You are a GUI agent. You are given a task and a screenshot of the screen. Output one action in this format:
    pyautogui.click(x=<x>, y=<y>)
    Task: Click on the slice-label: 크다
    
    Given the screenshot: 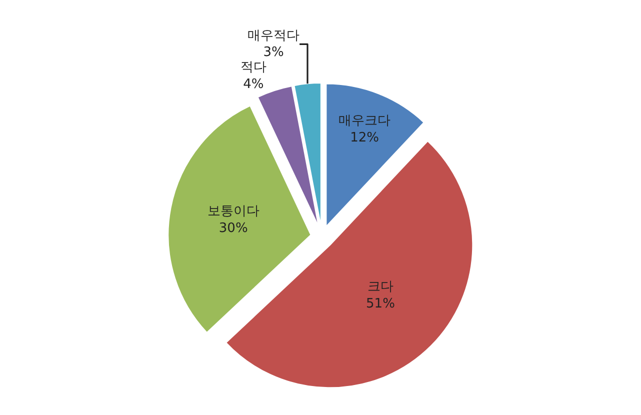 What is the action you would take?
    pyautogui.click(x=380, y=287)
    